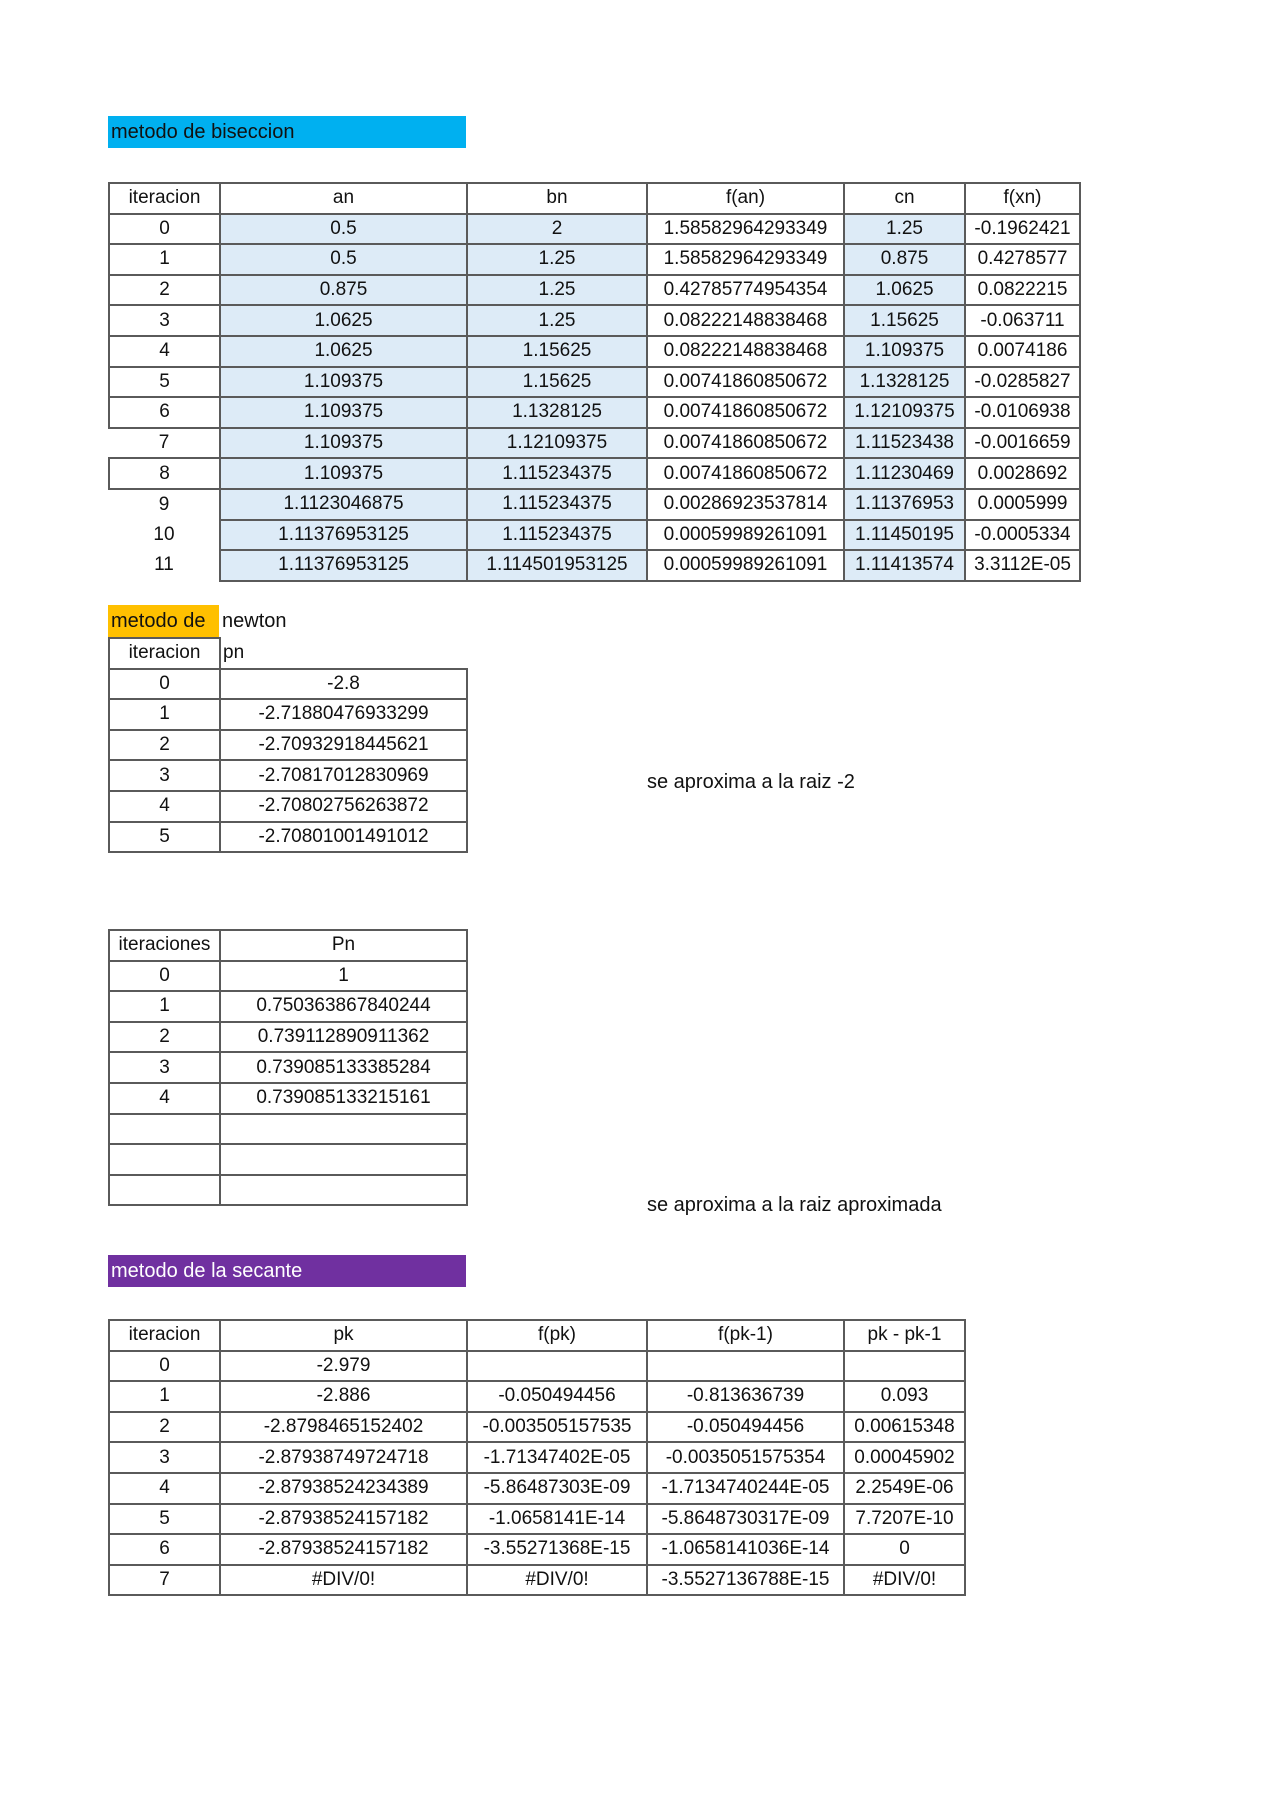 The image size is (1280, 1811). I want to click on value-cell: 1.11376953125, so click(343, 565).